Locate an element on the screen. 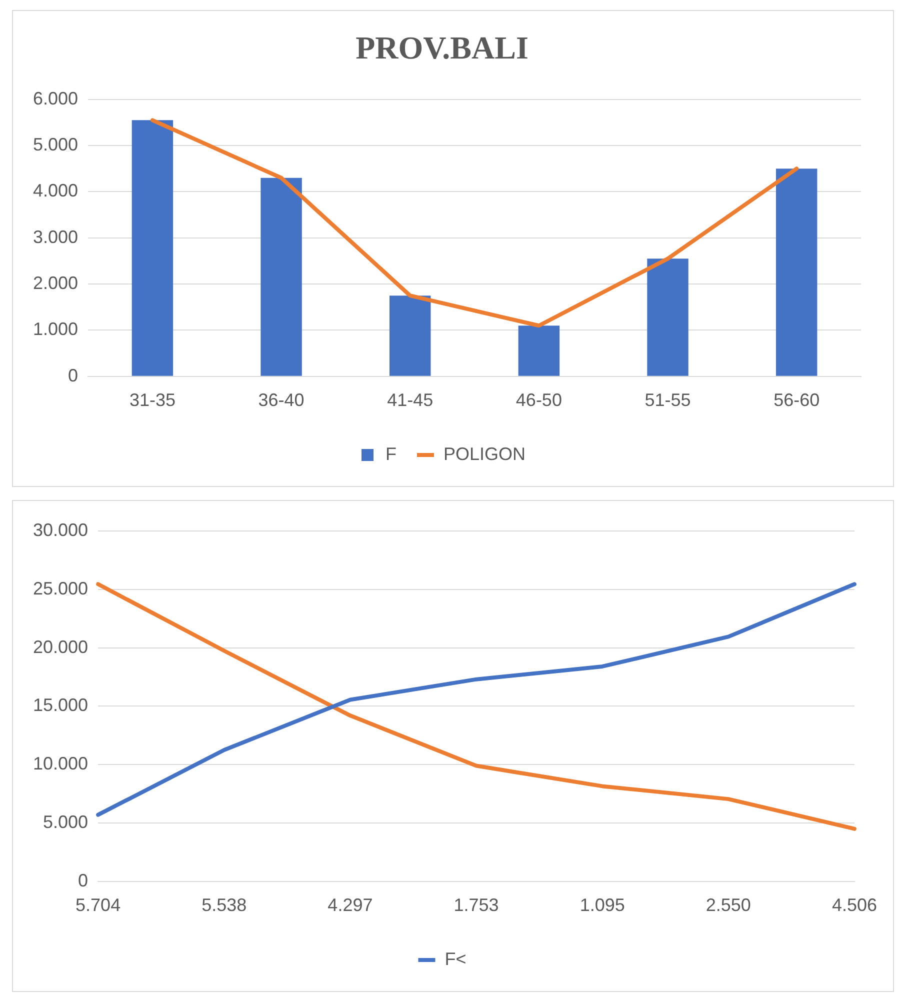  x-tick-label: 36-40 is located at coordinates (281, 400).